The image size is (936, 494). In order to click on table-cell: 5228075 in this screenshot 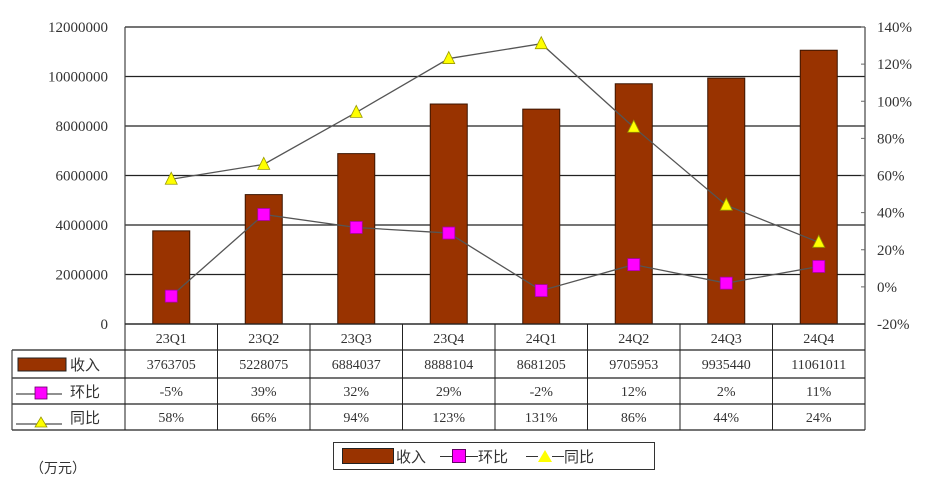, I will do `click(263, 365)`.